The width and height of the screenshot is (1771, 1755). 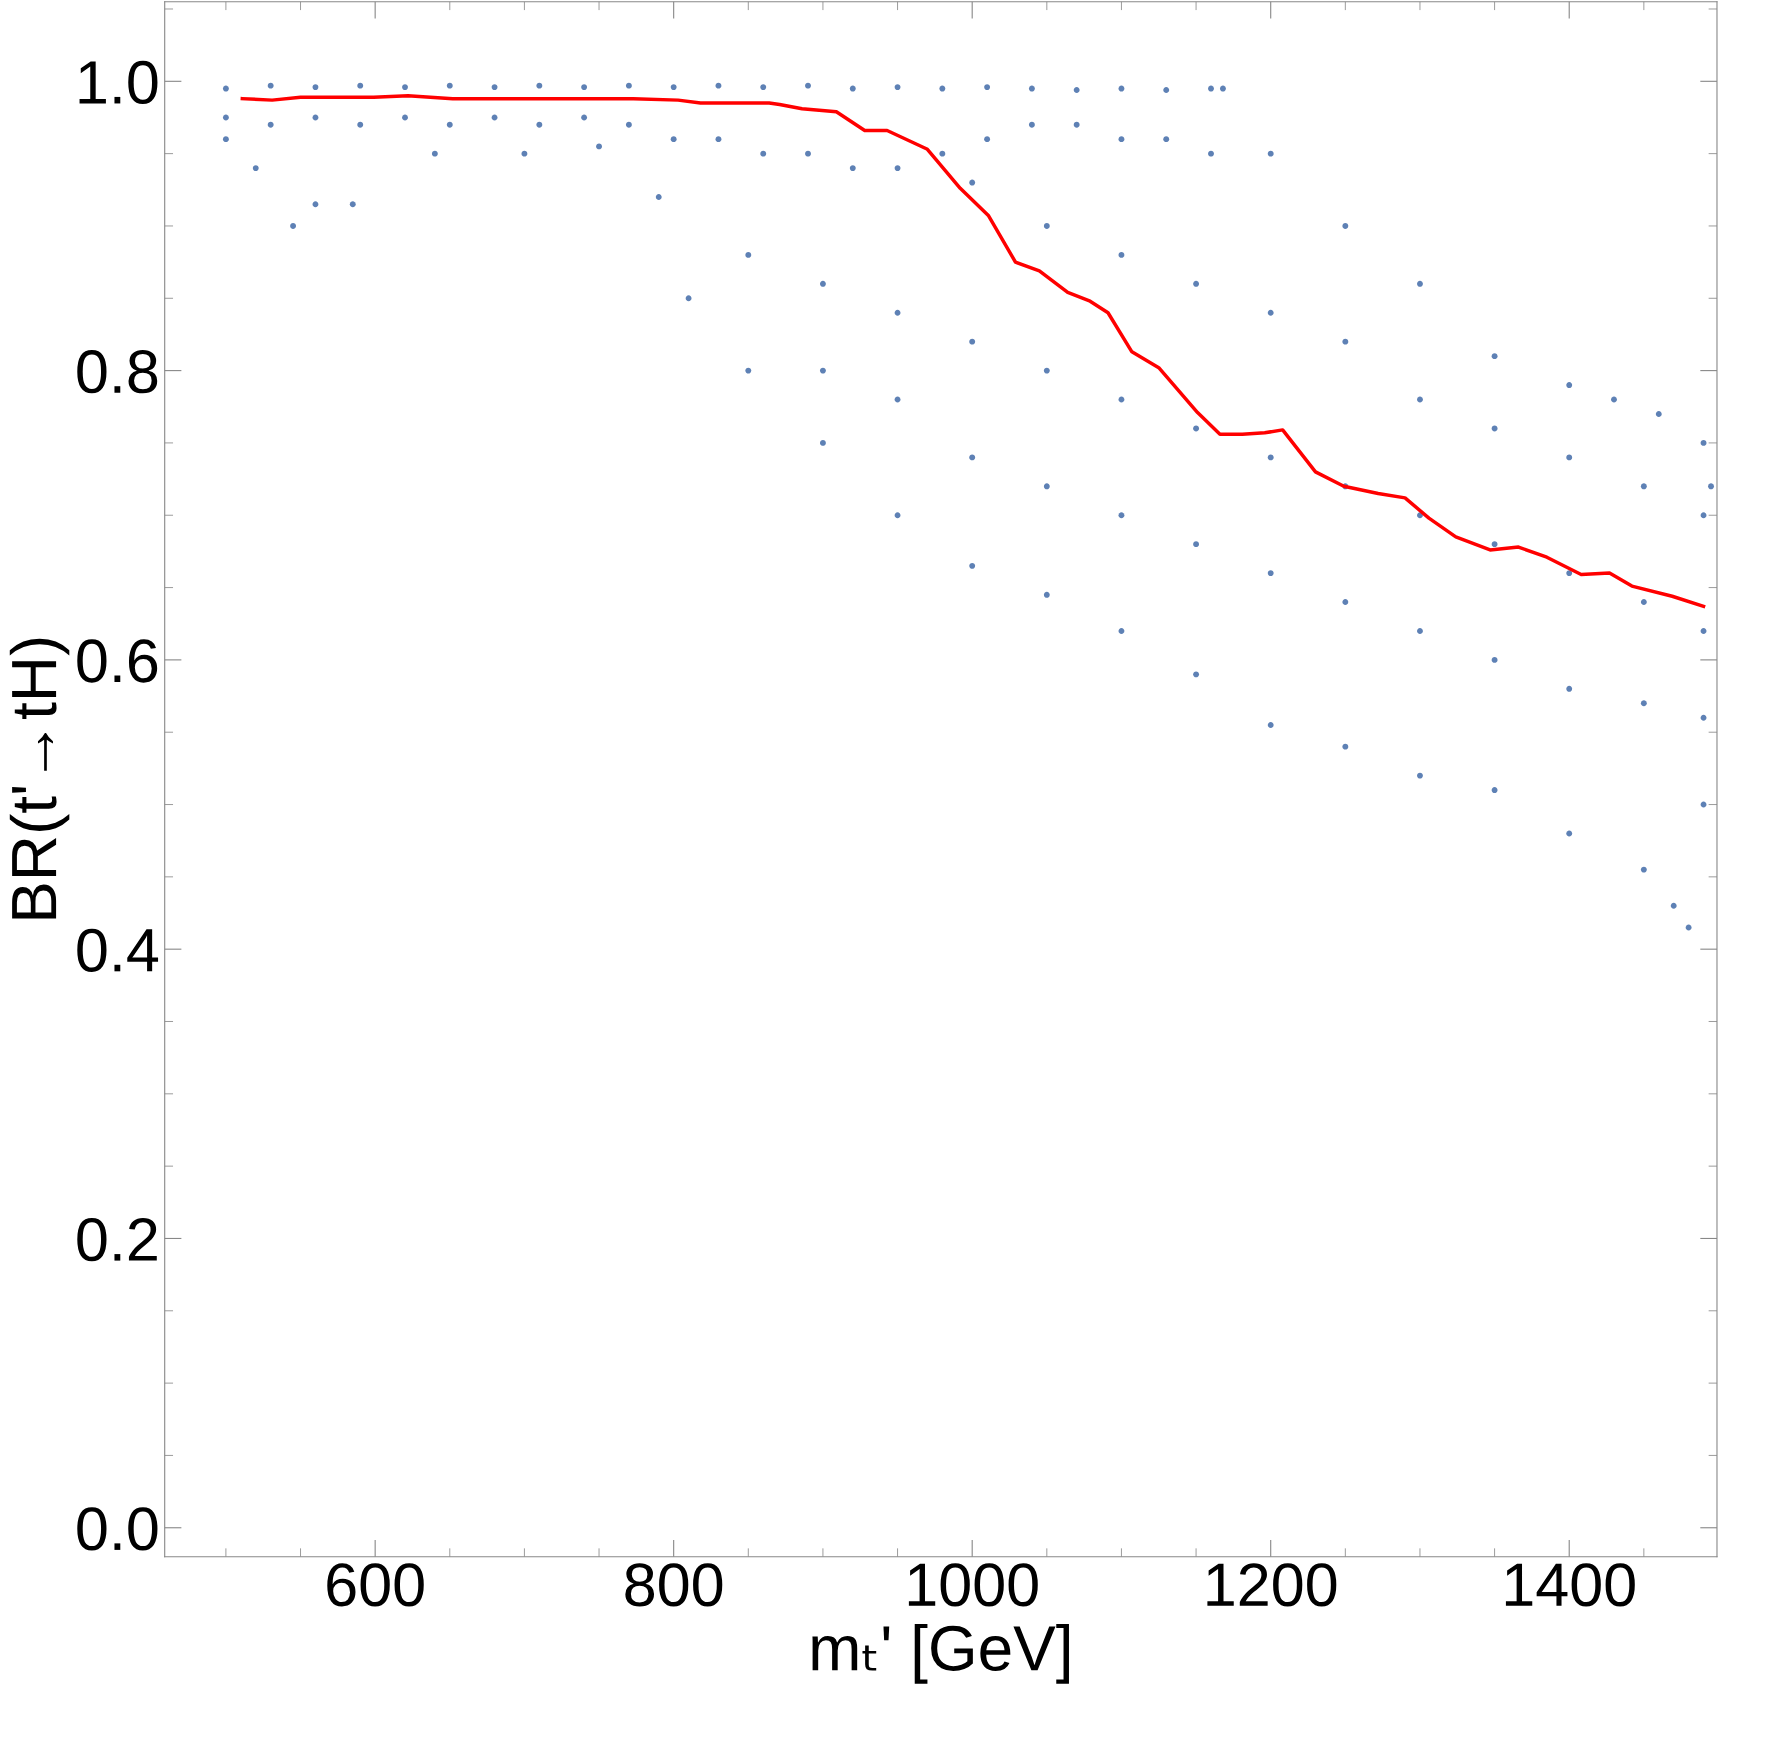 I want to click on x-tick-label: 1400, so click(x=1570, y=1585).